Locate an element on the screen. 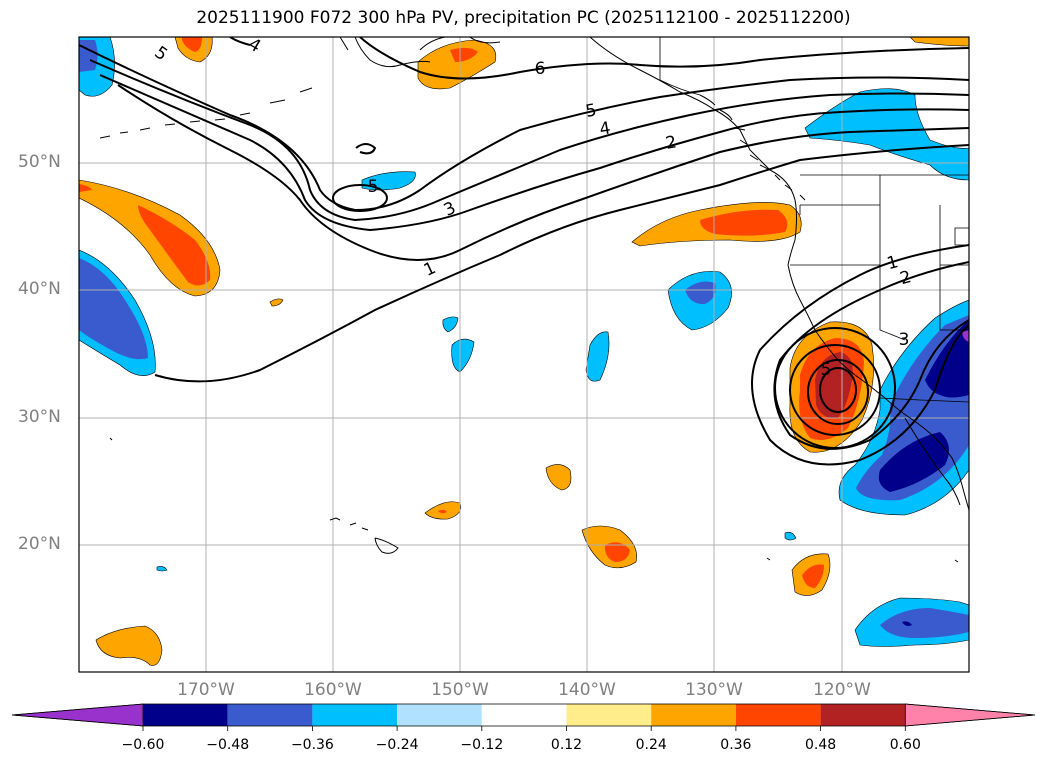 Image resolution: width=1047 pixels, height=765 pixels. coast-hawaii is located at coordinates (364, 535).